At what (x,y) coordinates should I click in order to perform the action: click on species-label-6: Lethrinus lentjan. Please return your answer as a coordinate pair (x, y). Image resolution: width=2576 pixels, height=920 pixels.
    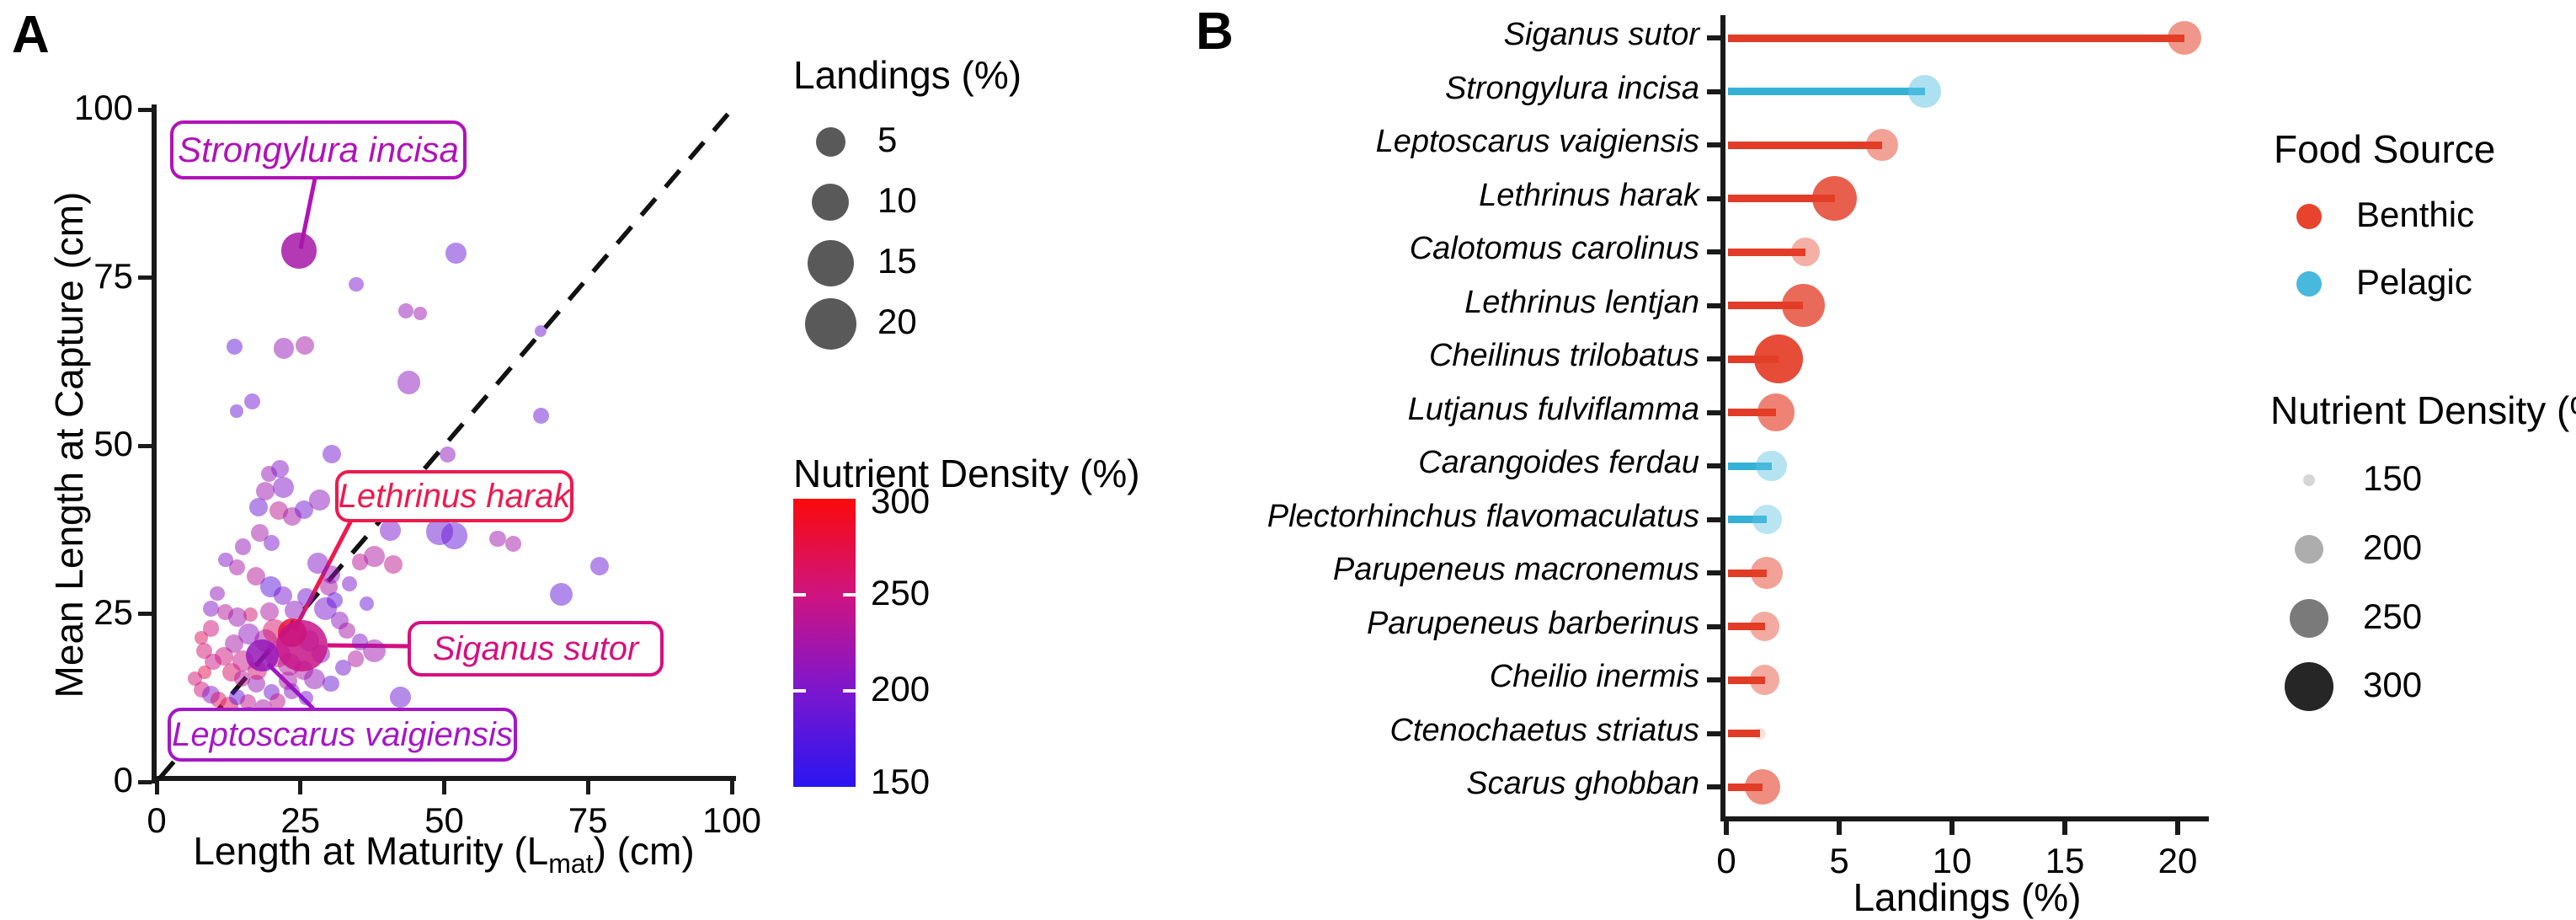
    Looking at the image, I should click on (1581, 302).